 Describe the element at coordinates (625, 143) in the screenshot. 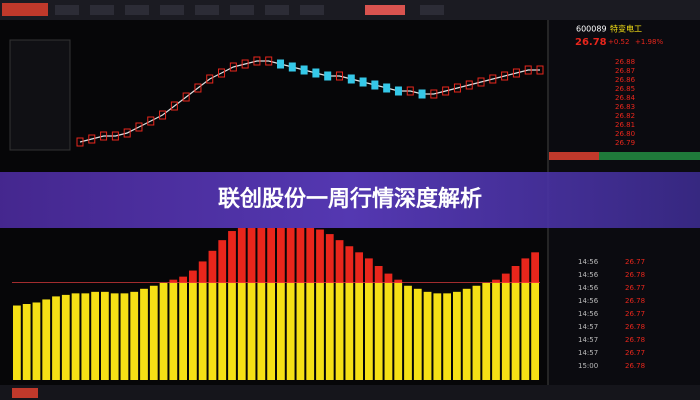

I see `ladder-price: 26.79` at that location.